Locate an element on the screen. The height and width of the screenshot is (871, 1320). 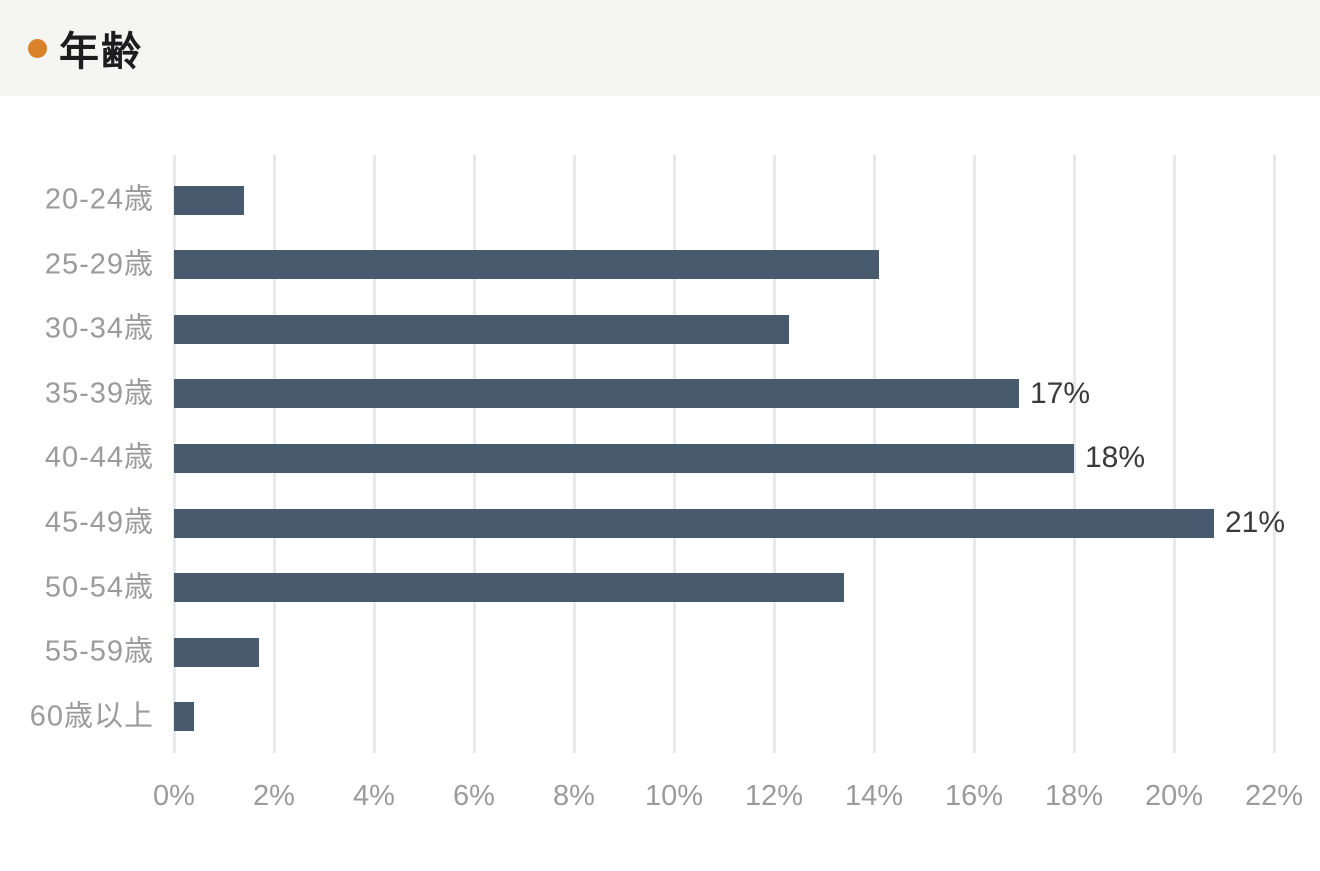
bar-40-44歳 is located at coordinates (624, 458).